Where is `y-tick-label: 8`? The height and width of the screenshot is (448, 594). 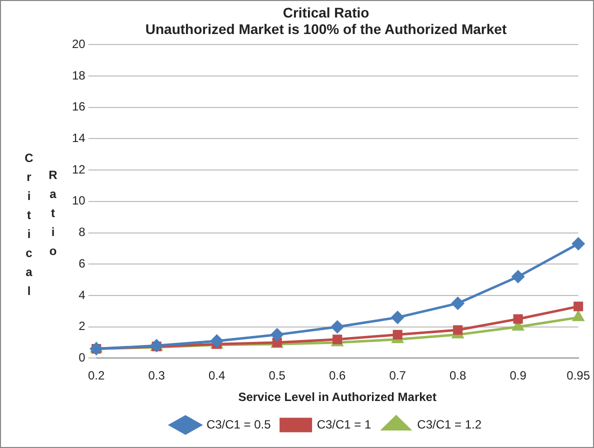 y-tick-label: 8 is located at coordinates (82, 232).